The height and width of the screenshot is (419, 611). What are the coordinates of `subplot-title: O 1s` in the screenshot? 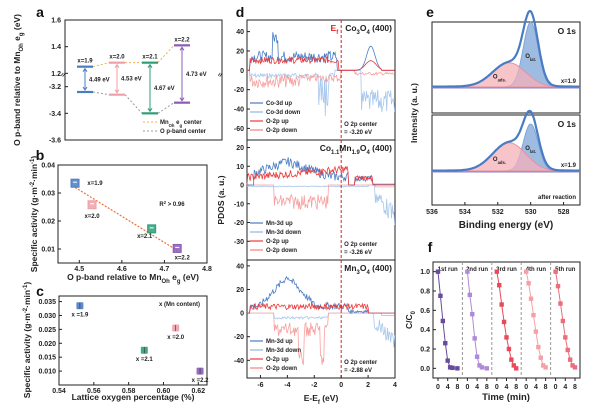 It's located at (567, 124).